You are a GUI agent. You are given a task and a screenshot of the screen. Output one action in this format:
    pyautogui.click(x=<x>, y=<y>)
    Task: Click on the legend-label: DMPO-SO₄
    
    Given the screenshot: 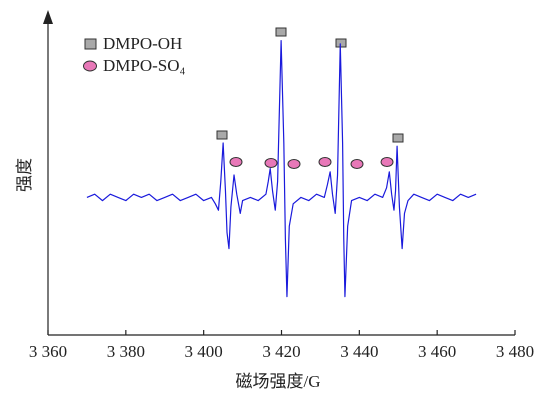 What is the action you would take?
    pyautogui.click(x=144, y=65)
    